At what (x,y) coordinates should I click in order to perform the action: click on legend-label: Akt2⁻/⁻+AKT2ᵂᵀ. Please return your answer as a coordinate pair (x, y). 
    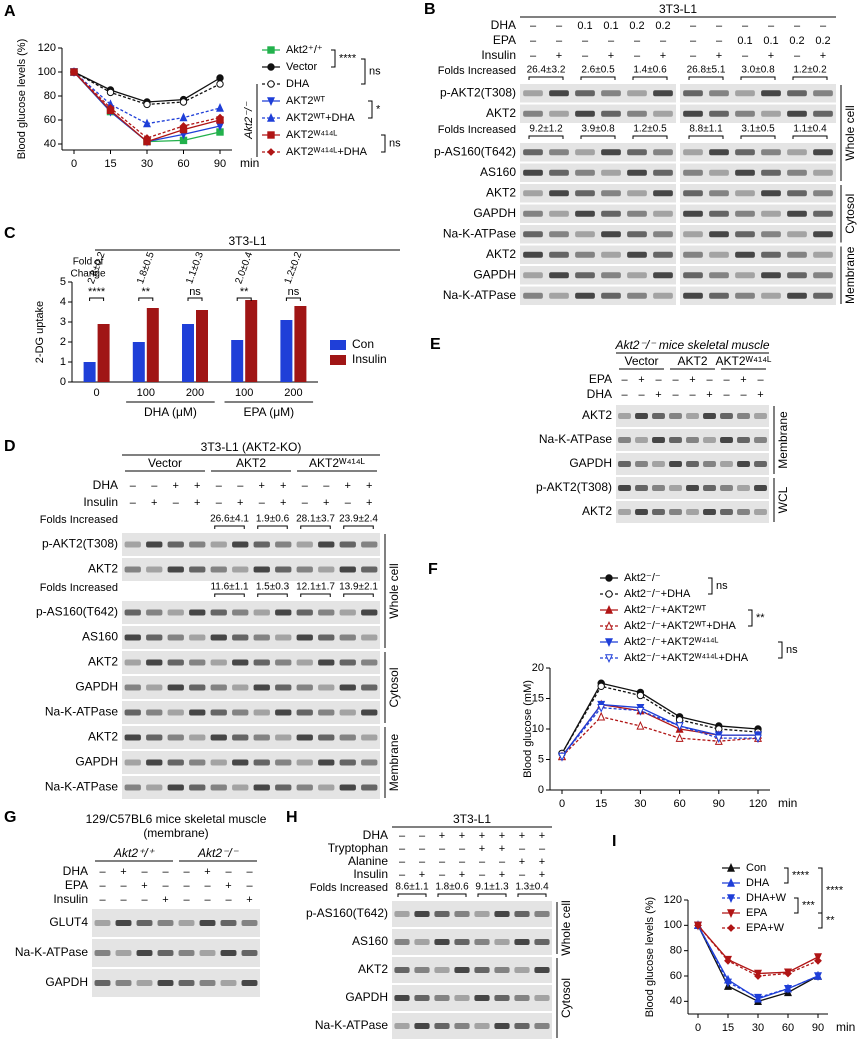
    Looking at the image, I should click on (665, 610).